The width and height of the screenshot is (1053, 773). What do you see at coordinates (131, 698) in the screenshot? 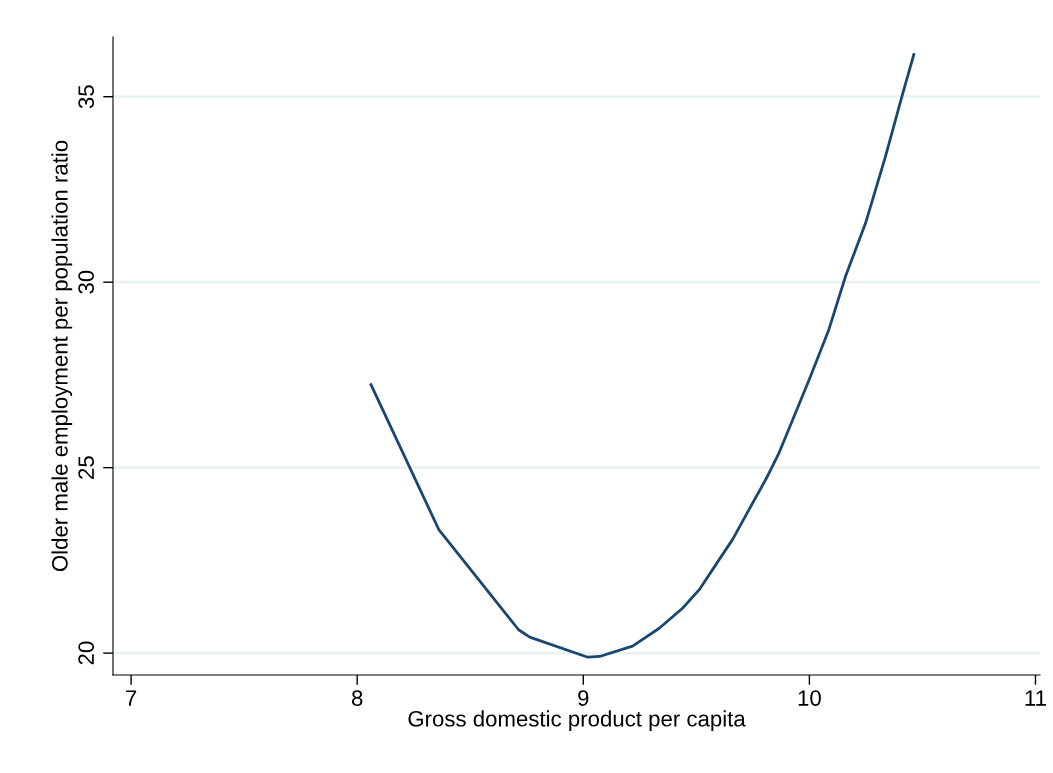
I see `x-tick-label: 7` at bounding box center [131, 698].